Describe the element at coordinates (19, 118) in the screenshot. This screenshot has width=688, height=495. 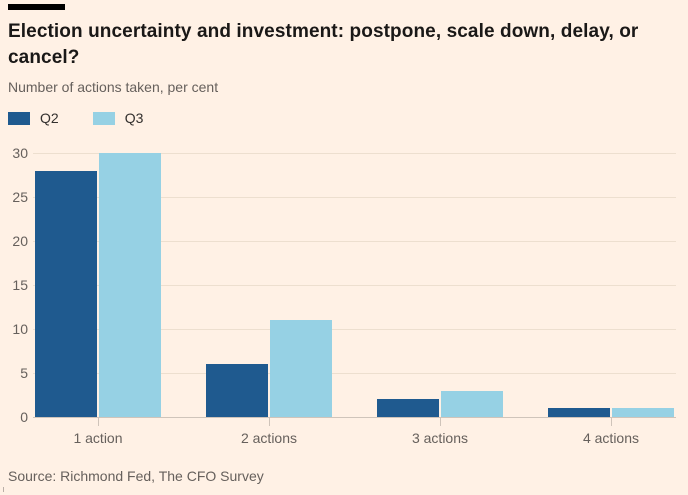
I see `legend-swatch-q2` at that location.